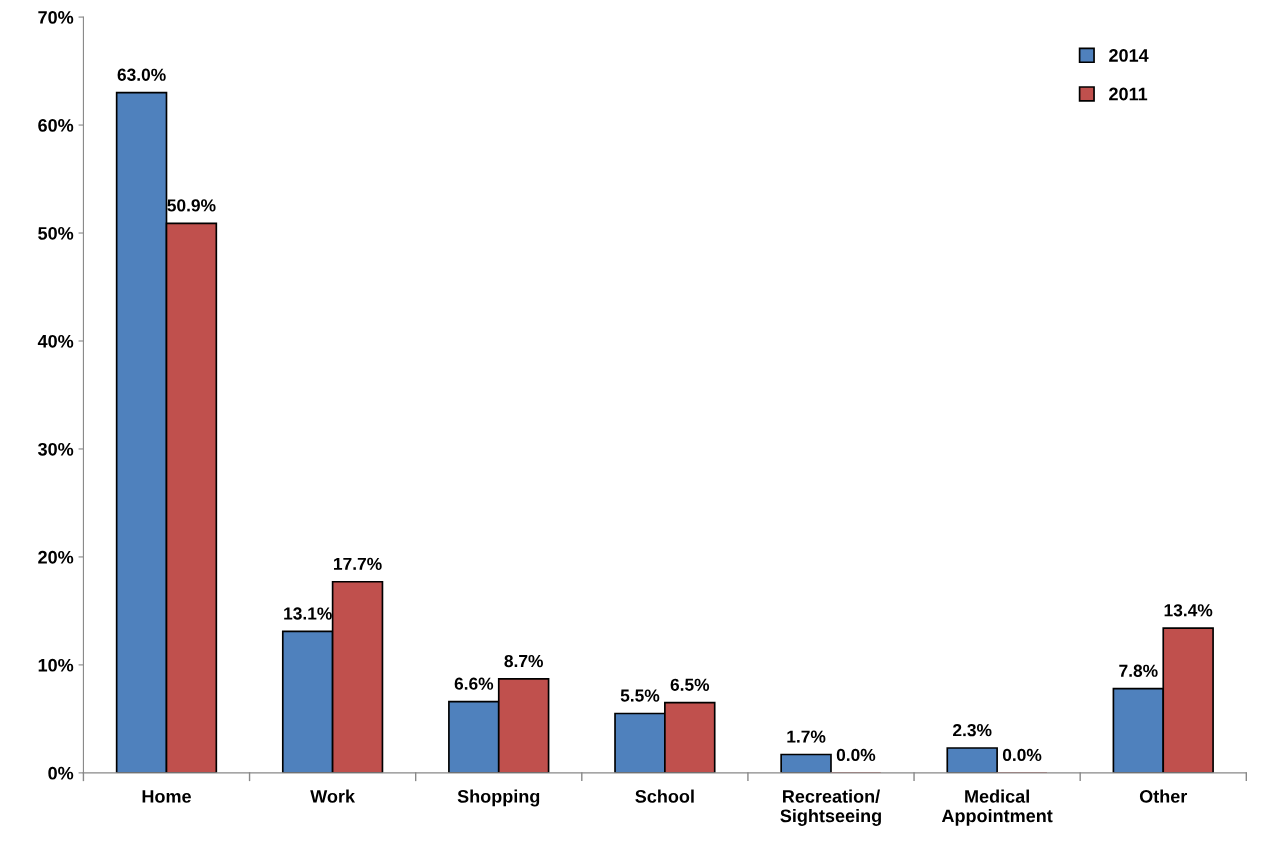  I want to click on y-tick-label: 50%, so click(56, 233).